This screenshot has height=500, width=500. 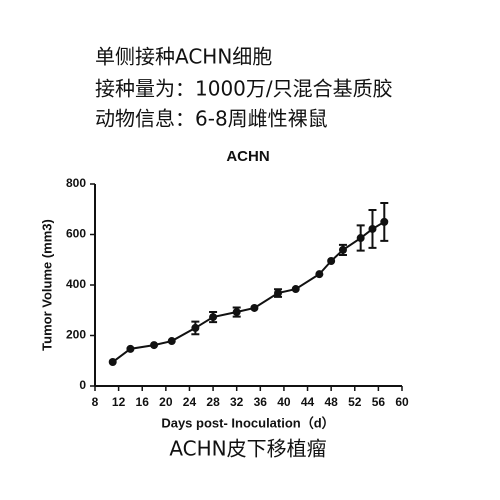 What do you see at coordinates (143, 402) in the screenshot?
I see `x-tick-label: 16` at bounding box center [143, 402].